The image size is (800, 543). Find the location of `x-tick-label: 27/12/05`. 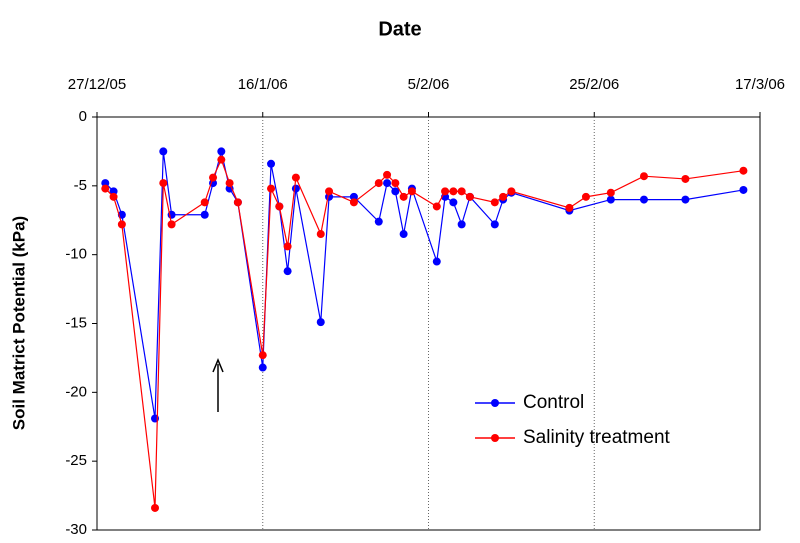

x-tick-label: 27/12/05 is located at coordinates (97, 84).